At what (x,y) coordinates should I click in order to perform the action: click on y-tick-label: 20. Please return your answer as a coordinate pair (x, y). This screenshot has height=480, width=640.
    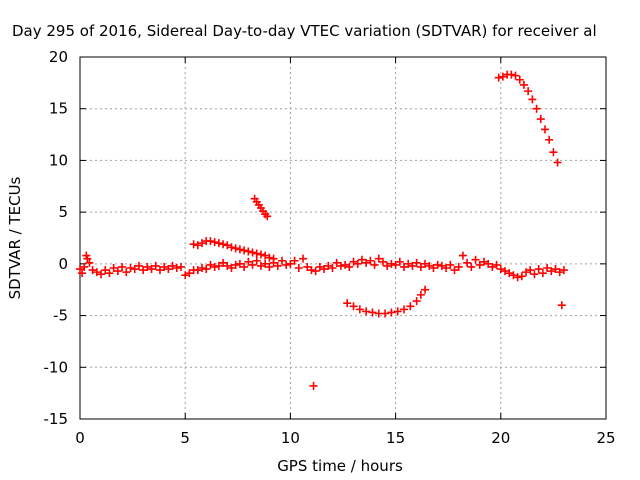
    Looking at the image, I should click on (58, 57).